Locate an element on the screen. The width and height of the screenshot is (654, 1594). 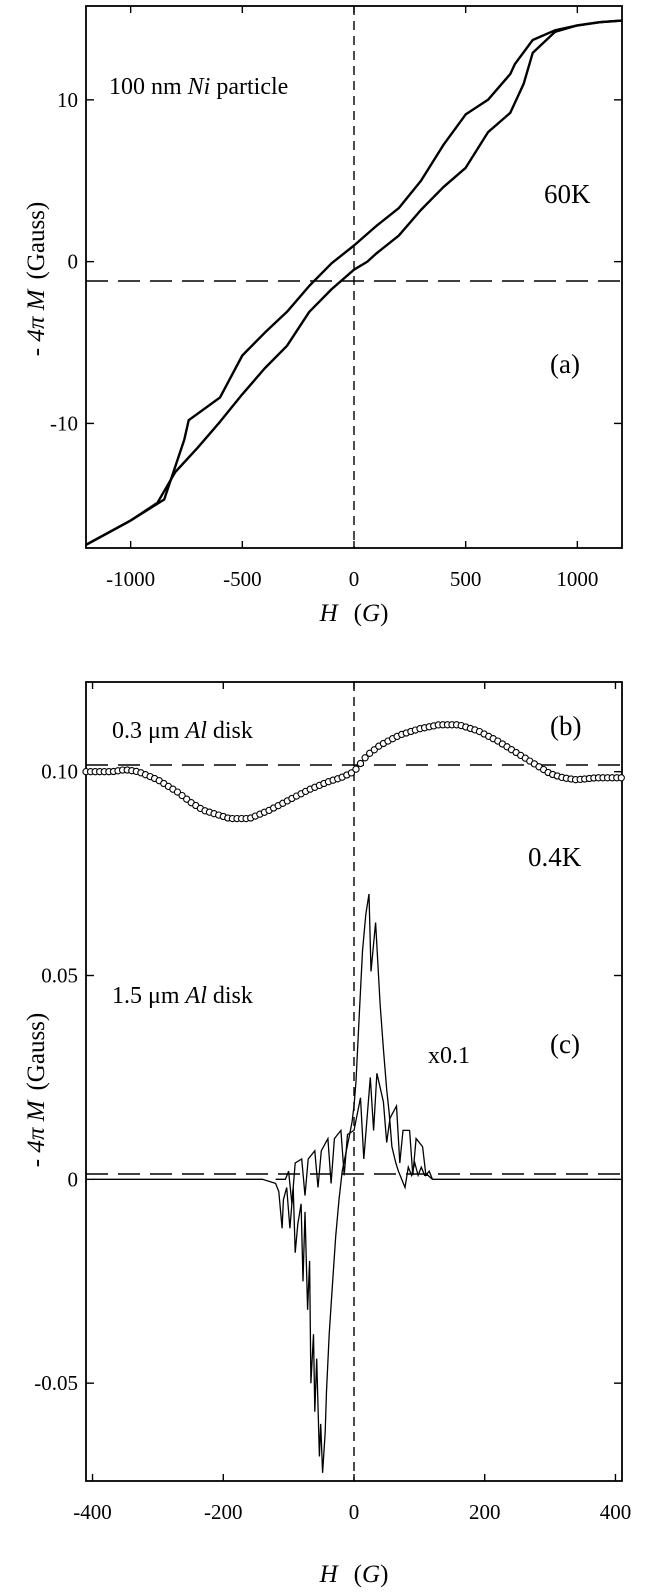
panel-b-sample-annotation: 0.3 μm Al disk is located at coordinates (182, 731).